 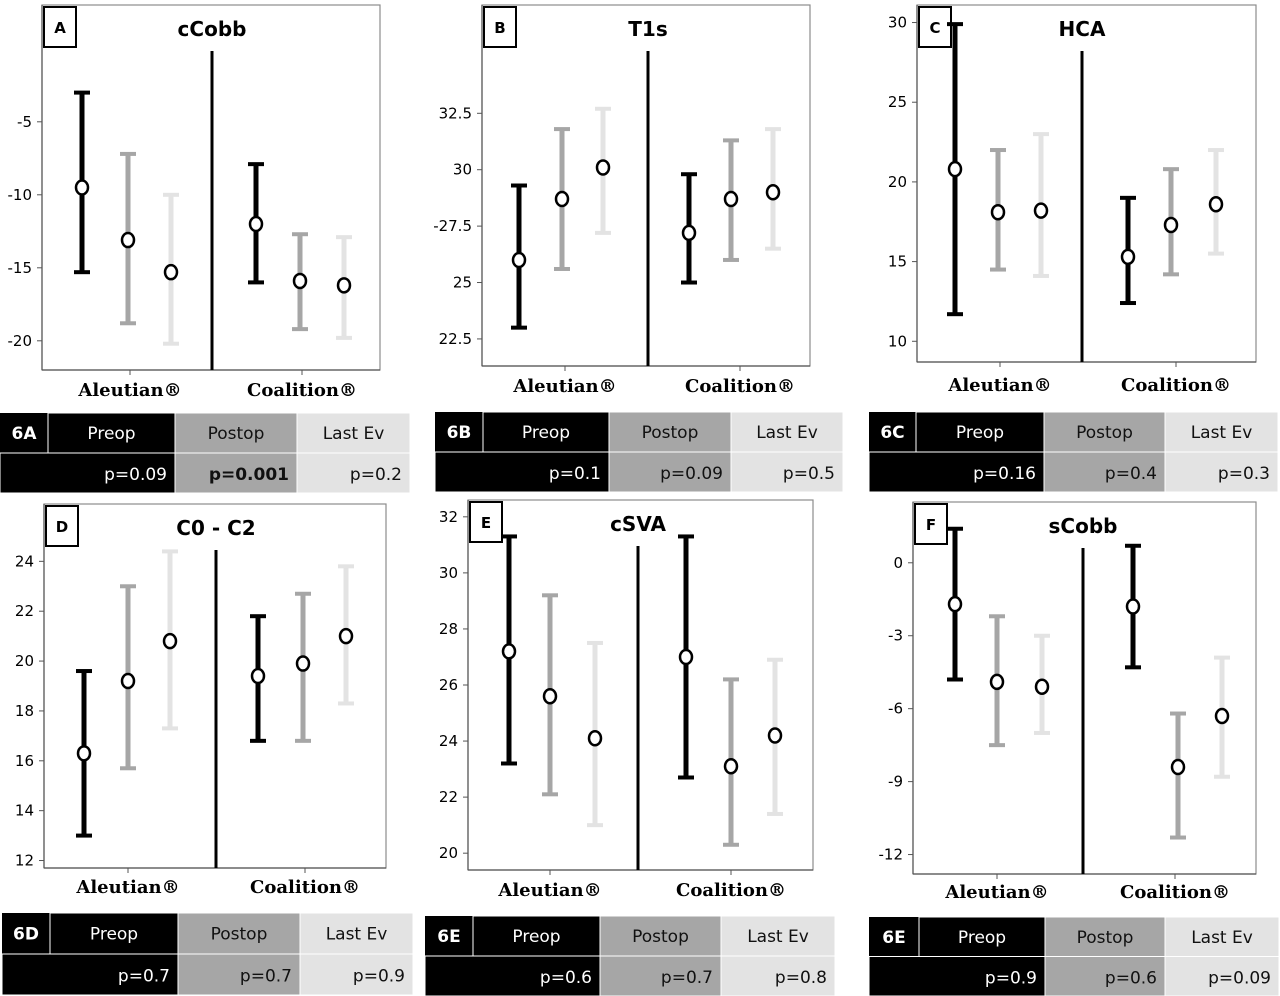 I want to click on panel-title: T1s, so click(x=647, y=29).